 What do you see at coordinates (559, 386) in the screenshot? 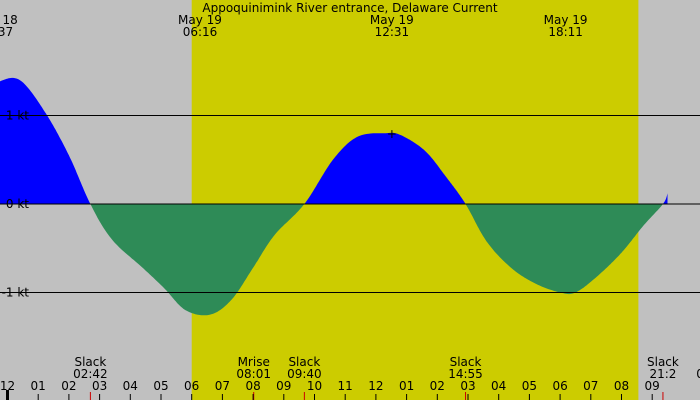
I see `hour-label-19: 06` at bounding box center [559, 386].